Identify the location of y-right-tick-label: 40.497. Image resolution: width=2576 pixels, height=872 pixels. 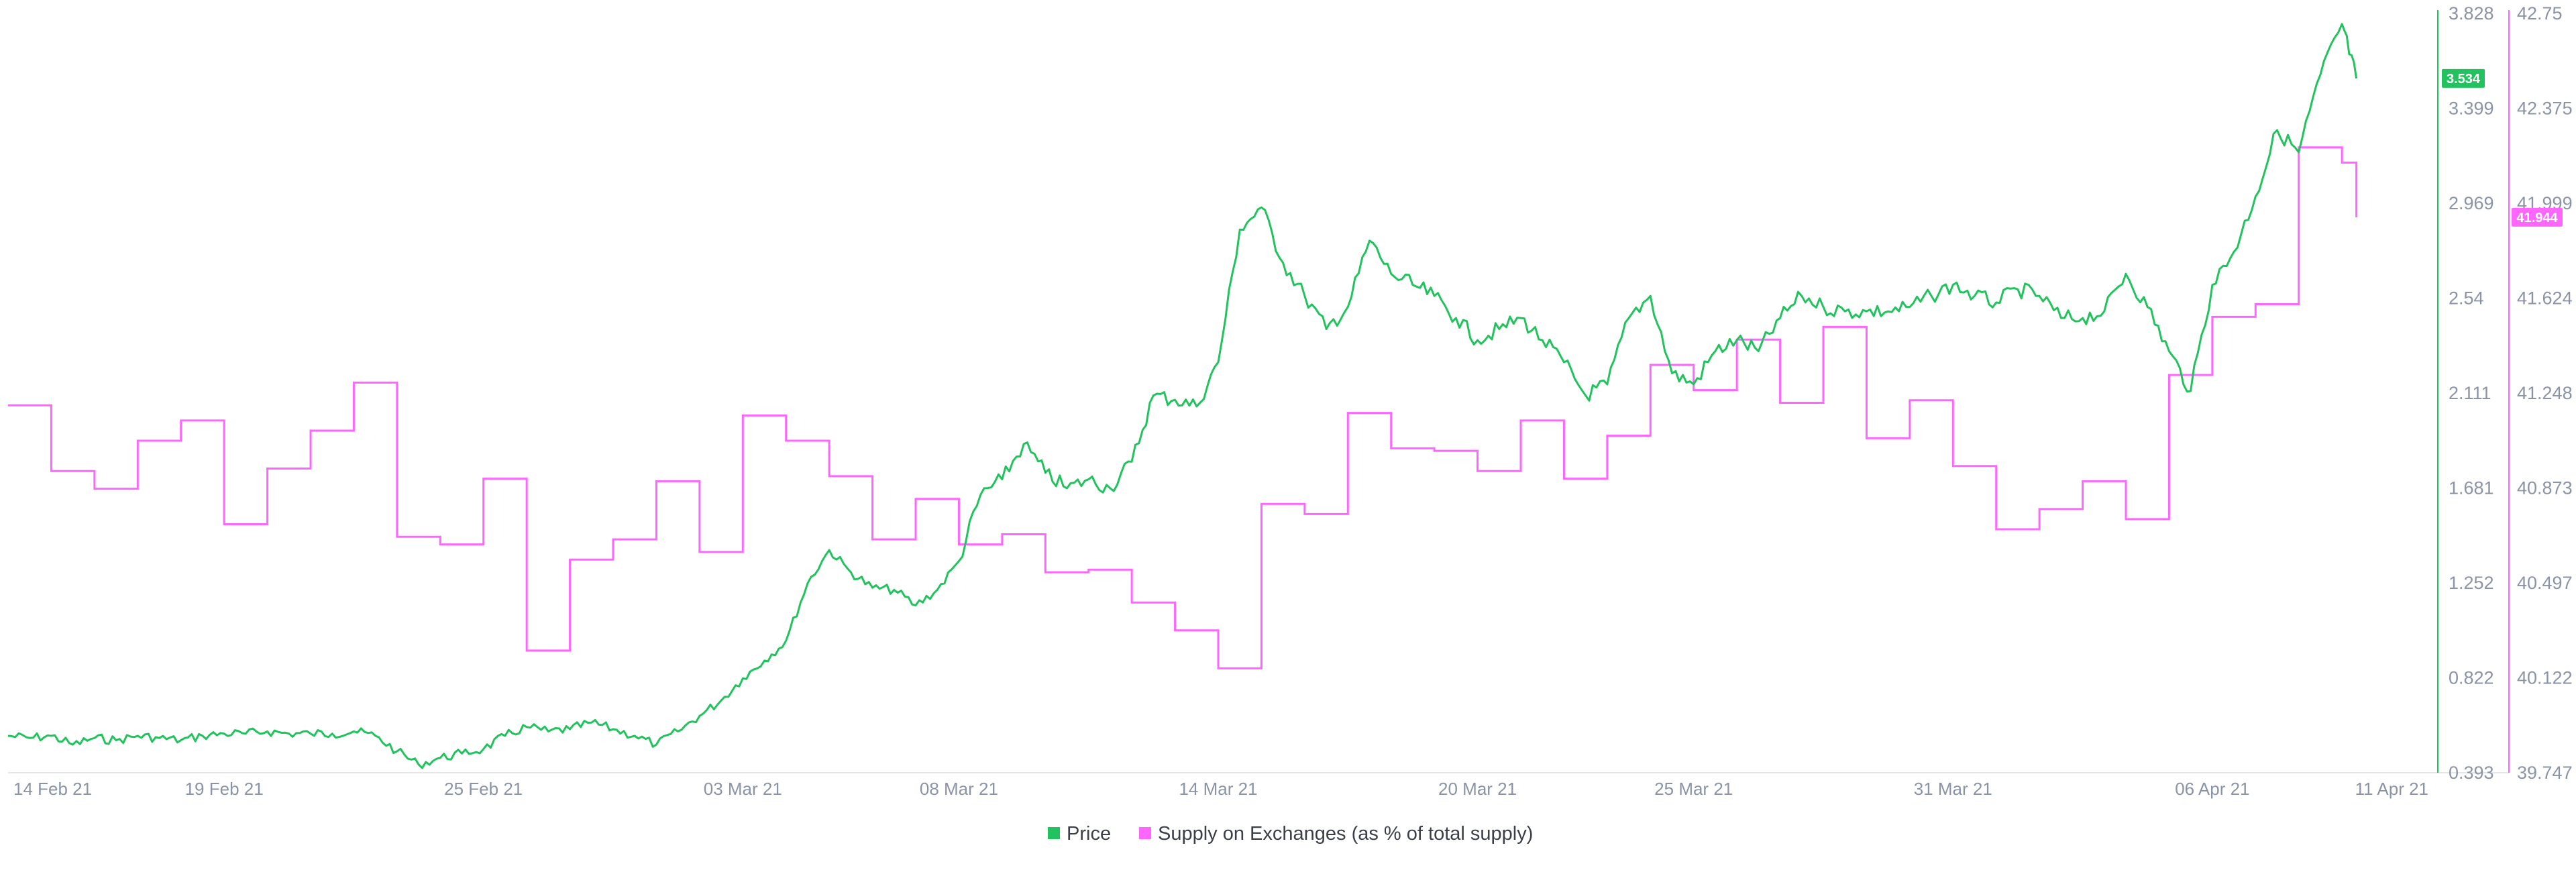
(2545, 583).